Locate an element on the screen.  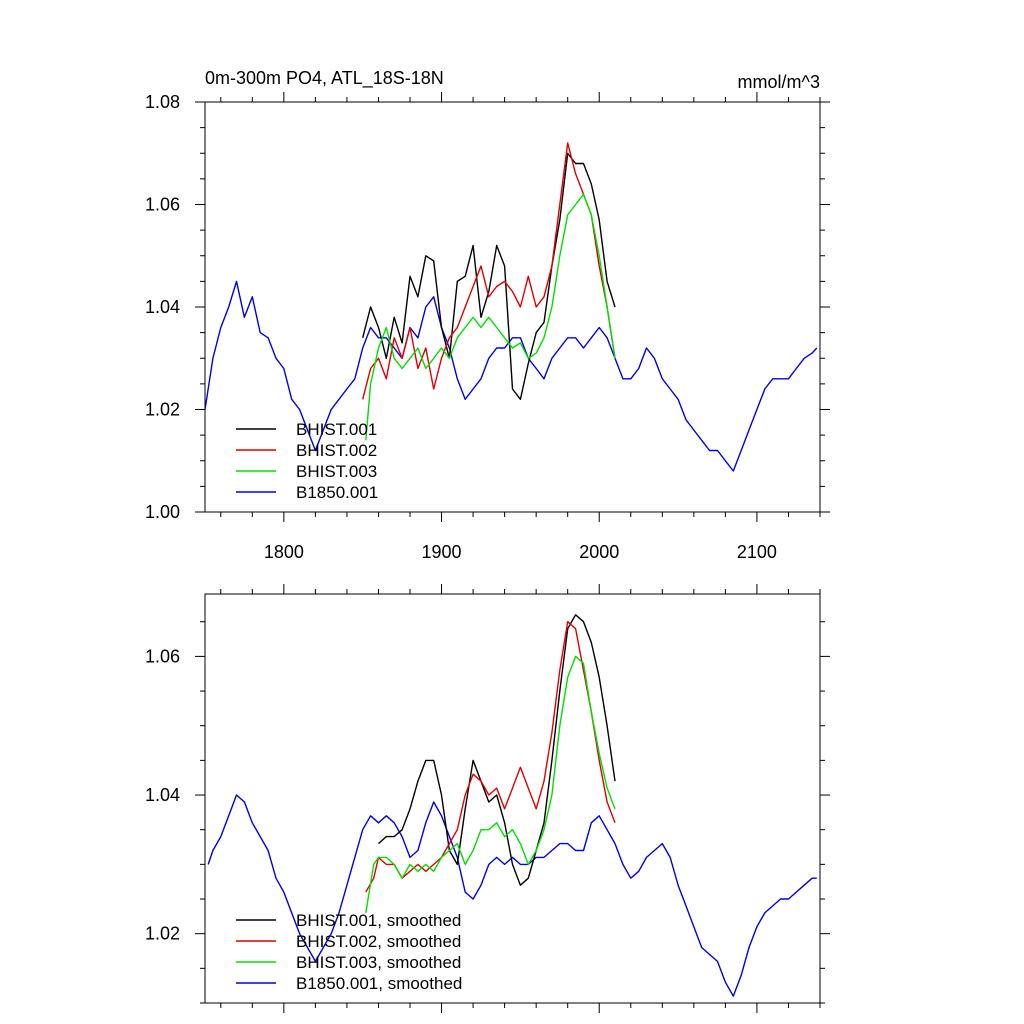
y-tick-label: 1.00 is located at coordinates (162, 512).